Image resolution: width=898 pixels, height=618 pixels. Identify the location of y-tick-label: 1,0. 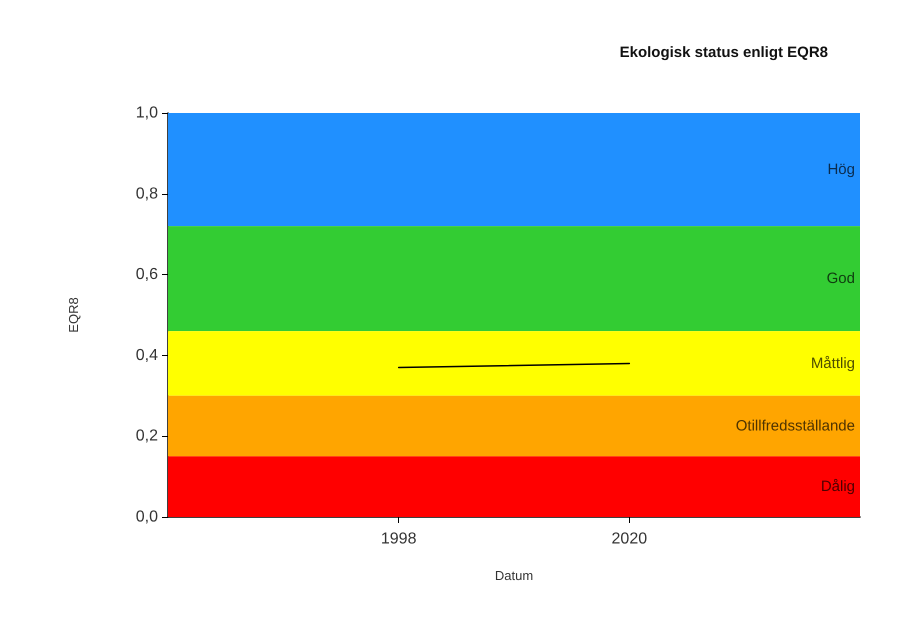
(147, 113).